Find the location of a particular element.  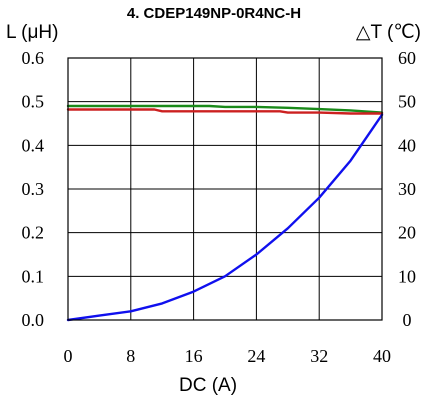

y-left-tick-label: 0.0 is located at coordinates (33, 320).